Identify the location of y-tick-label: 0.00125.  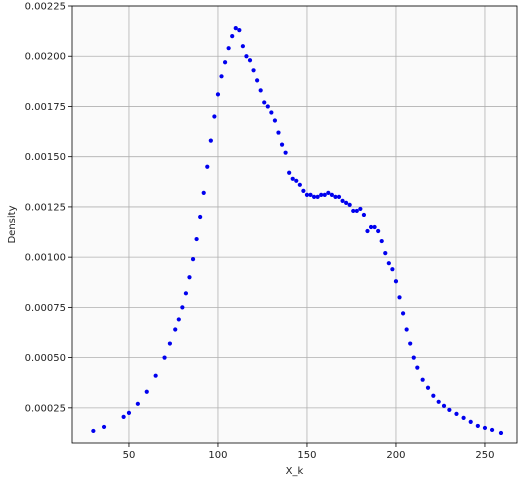
(45, 207).